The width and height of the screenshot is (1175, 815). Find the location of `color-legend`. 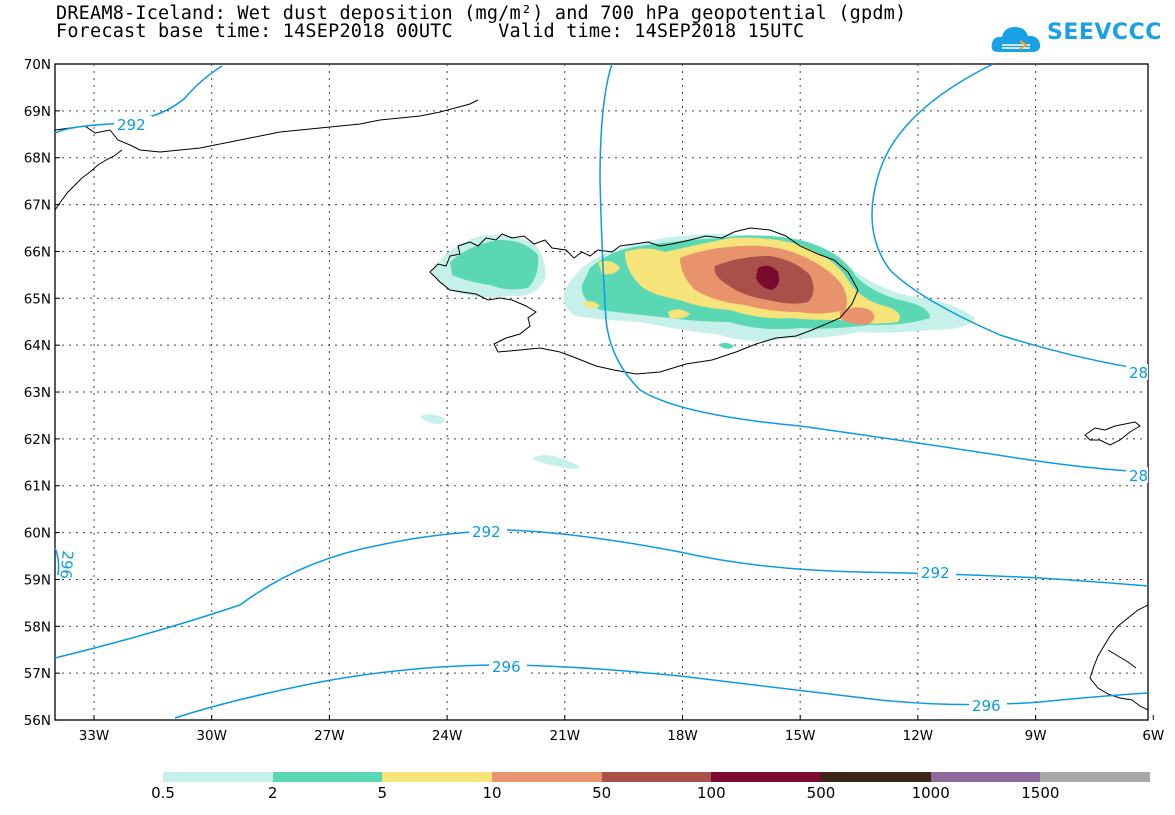

color-legend is located at coordinates (657, 777).